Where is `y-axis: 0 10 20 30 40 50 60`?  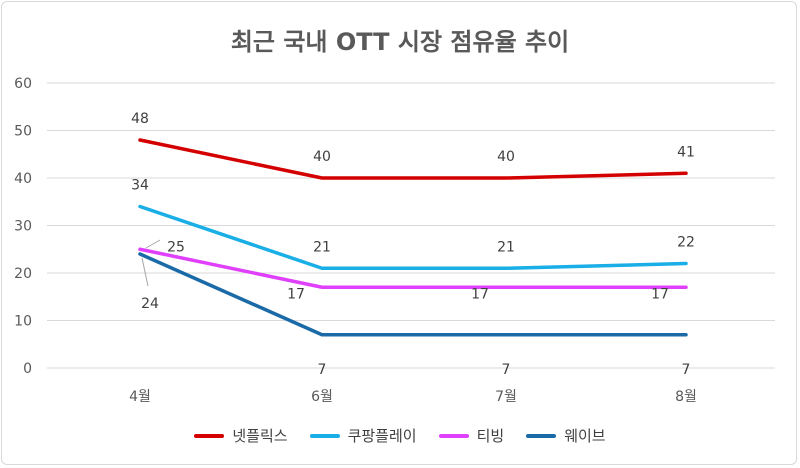
y-axis: 0 10 20 30 40 50 60 is located at coordinates (23, 226).